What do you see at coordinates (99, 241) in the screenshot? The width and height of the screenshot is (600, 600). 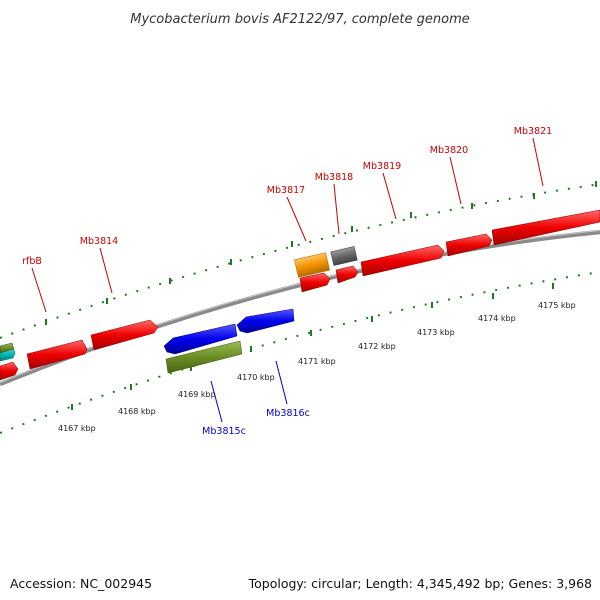 I see `gene-label-Mb3814: Mb3814` at bounding box center [99, 241].